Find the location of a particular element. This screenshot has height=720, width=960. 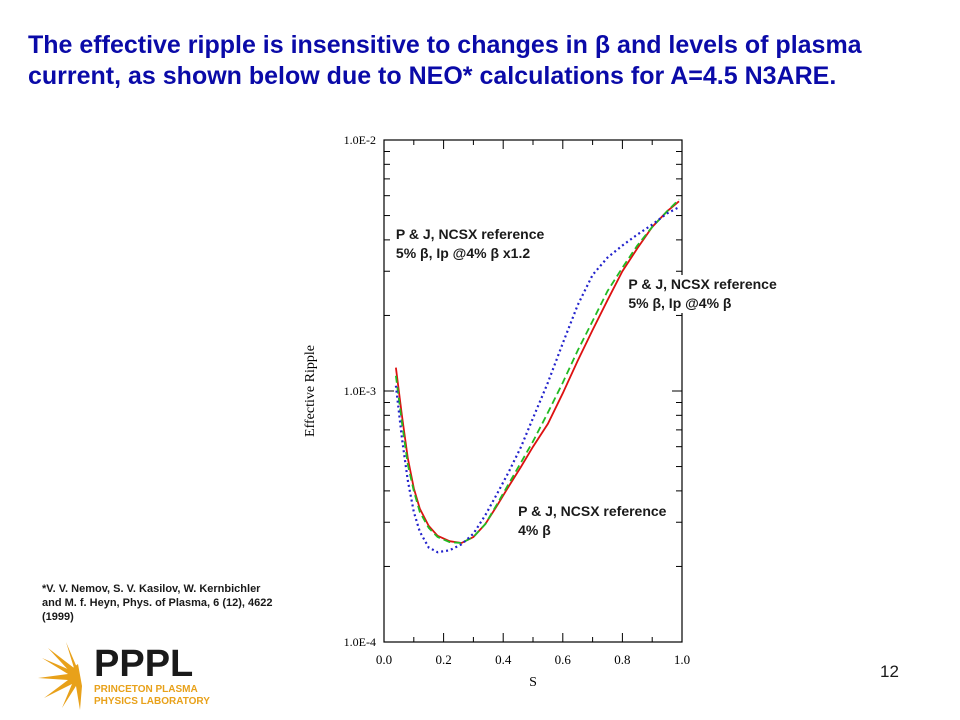

series-annotation-3: P & J, NCSX reference 4% β is located at coordinates (592, 521).